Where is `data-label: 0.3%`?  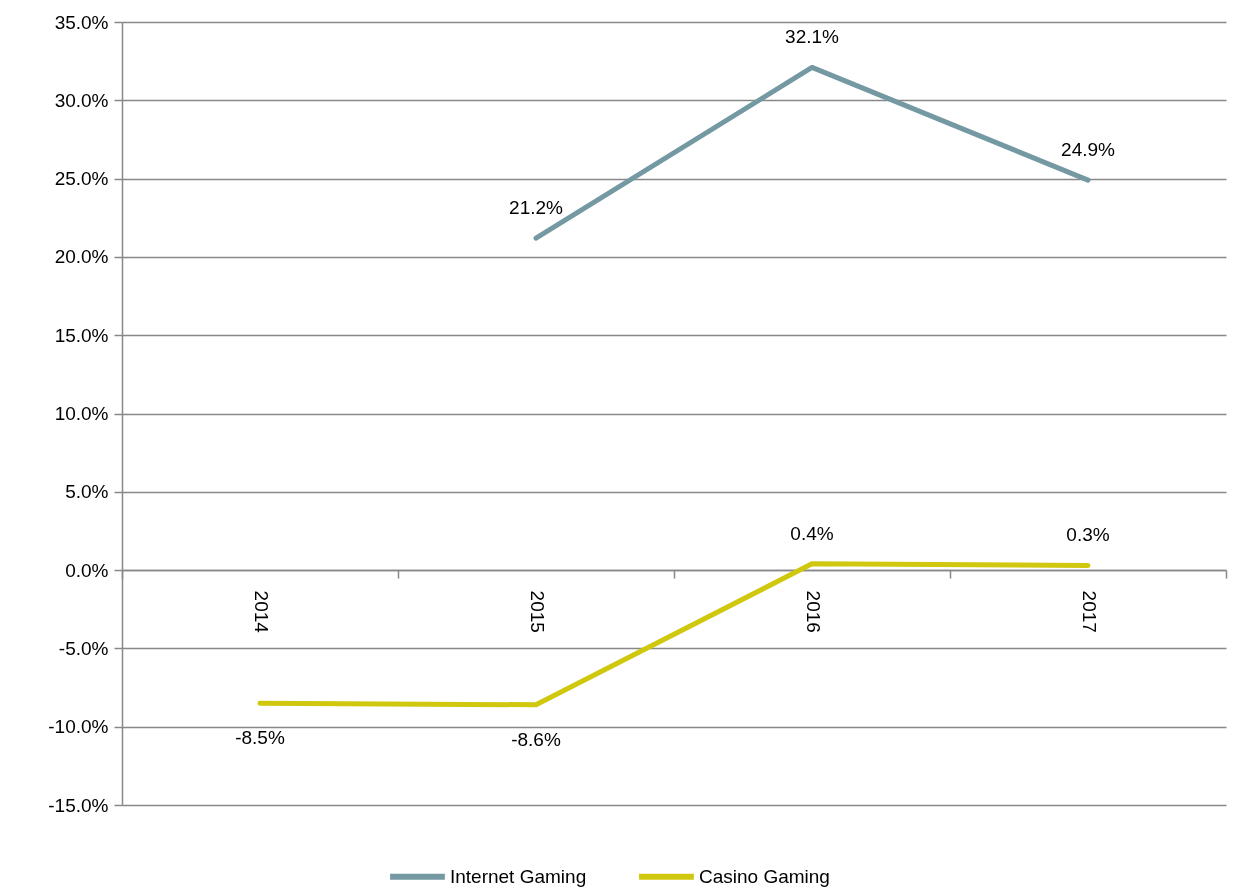
data-label: 0.3% is located at coordinates (1088, 535).